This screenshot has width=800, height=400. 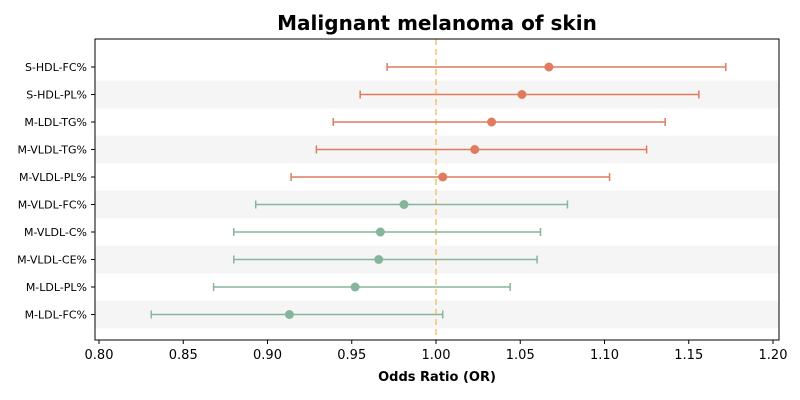 What do you see at coordinates (56, 67) in the screenshot?
I see `y-tick-label: S-HDL-FC%` at bounding box center [56, 67].